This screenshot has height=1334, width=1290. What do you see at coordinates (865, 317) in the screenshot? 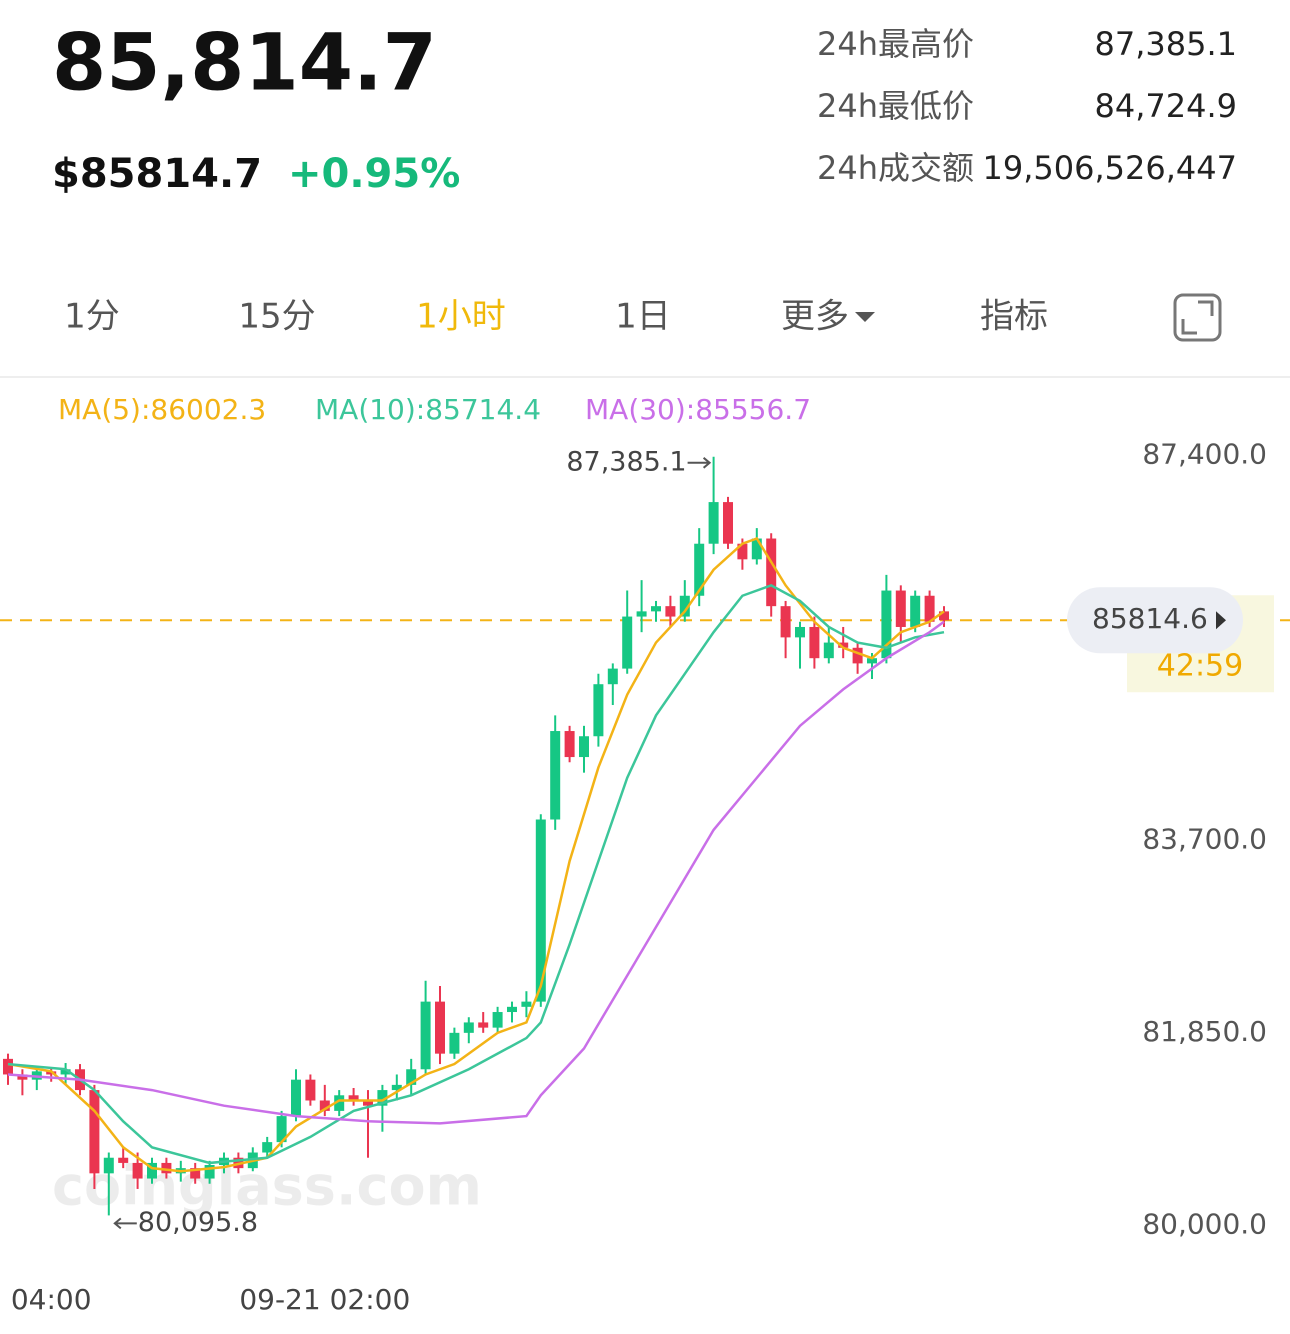
I see `dropdown-arrow` at bounding box center [865, 317].